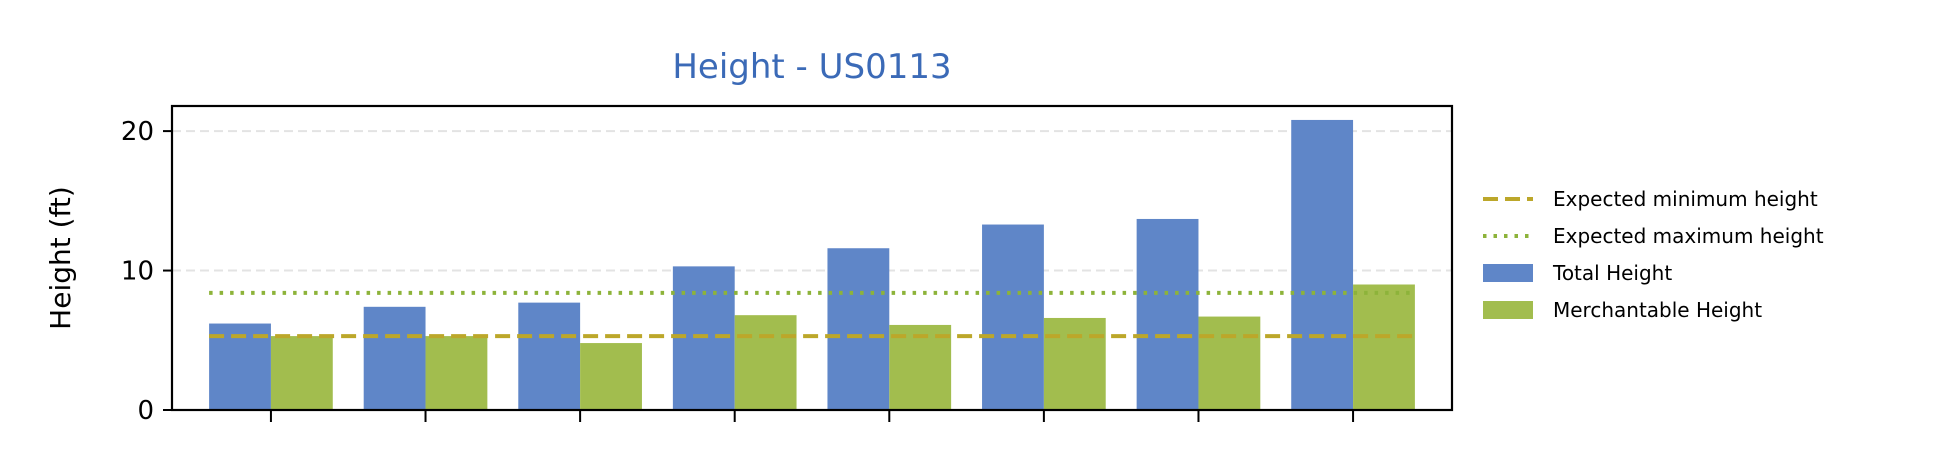  Describe the element at coordinates (1685, 199) in the screenshot. I see `legend-expected-minimum-label: Expected minimum height` at that location.